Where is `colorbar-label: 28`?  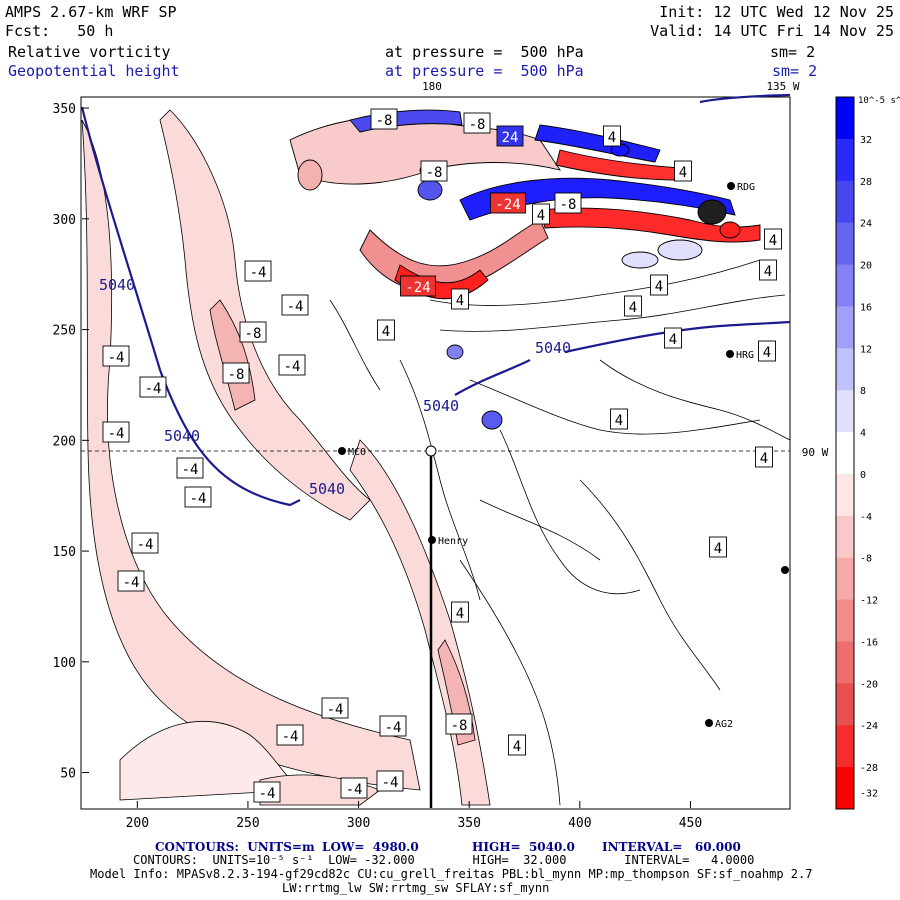 colorbar-label: 28 is located at coordinates (866, 182).